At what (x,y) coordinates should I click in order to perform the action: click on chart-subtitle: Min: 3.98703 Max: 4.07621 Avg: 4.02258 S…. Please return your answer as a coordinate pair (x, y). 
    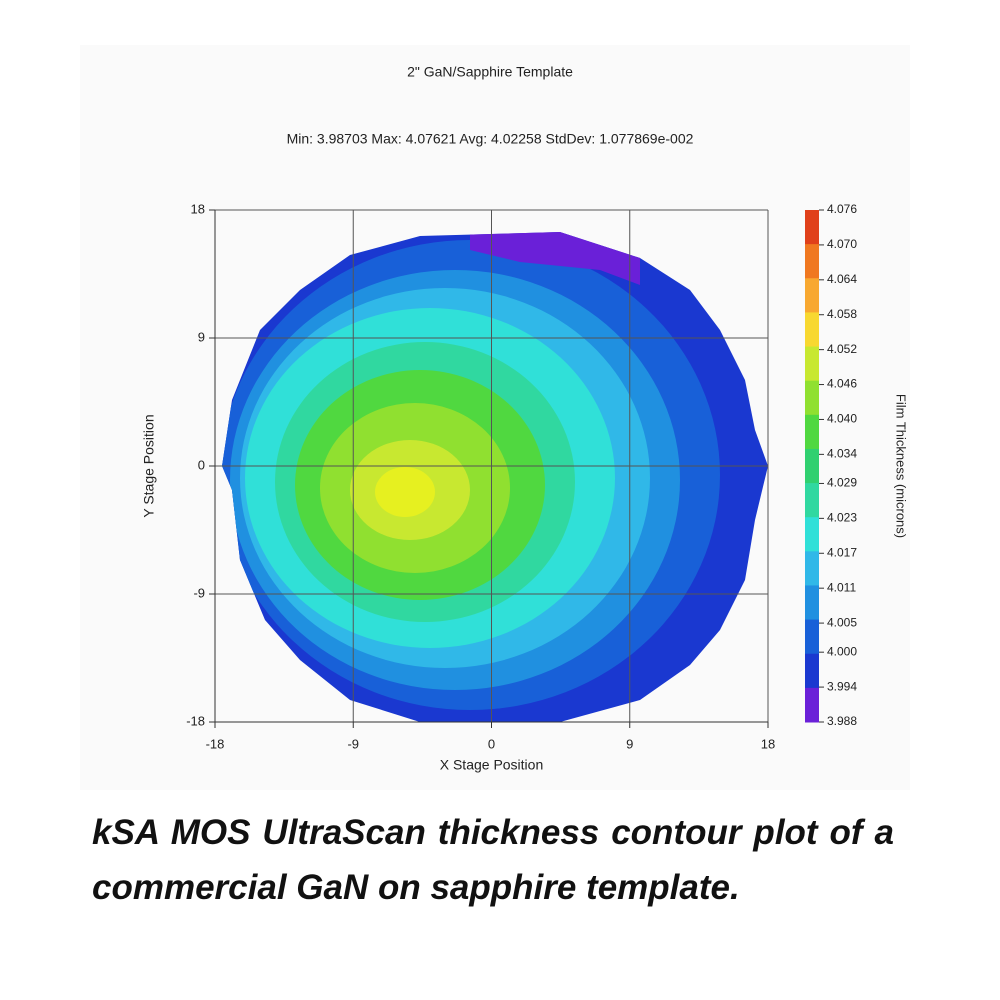
    Looking at the image, I should click on (490, 139).